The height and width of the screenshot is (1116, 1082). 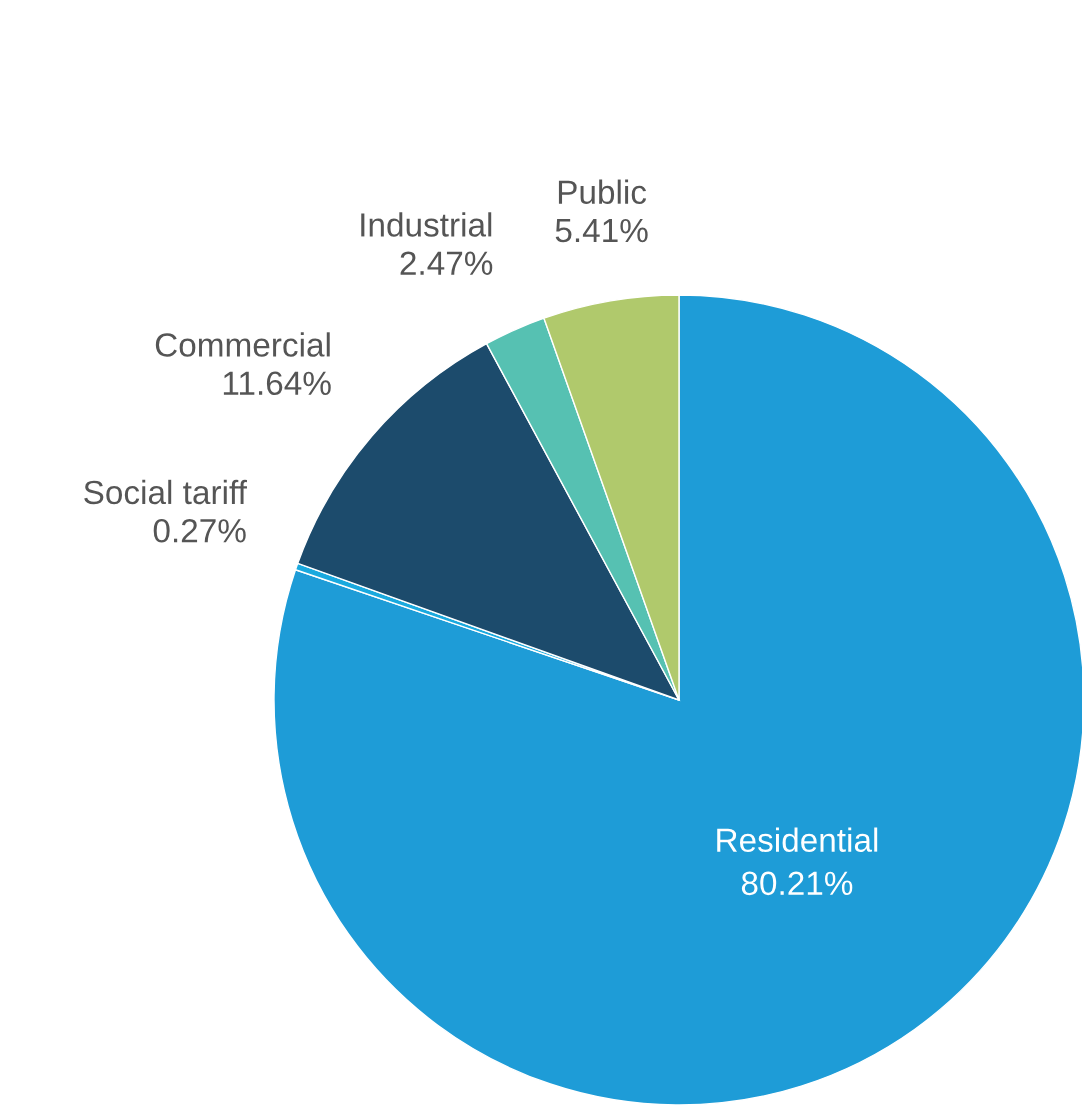 What do you see at coordinates (797, 839) in the screenshot?
I see `slice-label: Residential` at bounding box center [797, 839].